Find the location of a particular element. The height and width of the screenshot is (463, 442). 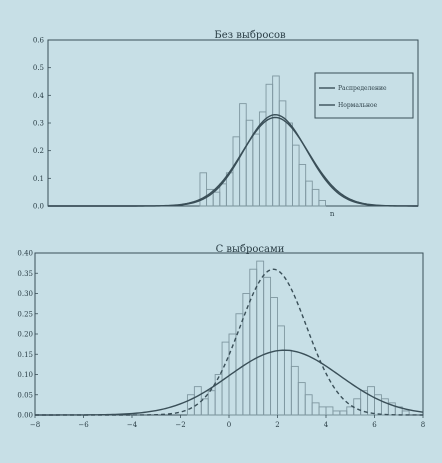

bottom-x-tick-label: 6 is located at coordinates (374, 425).